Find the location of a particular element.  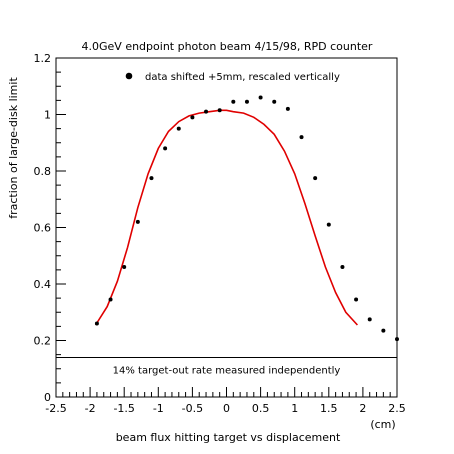

x-tick-label: 0 is located at coordinates (226, 408).